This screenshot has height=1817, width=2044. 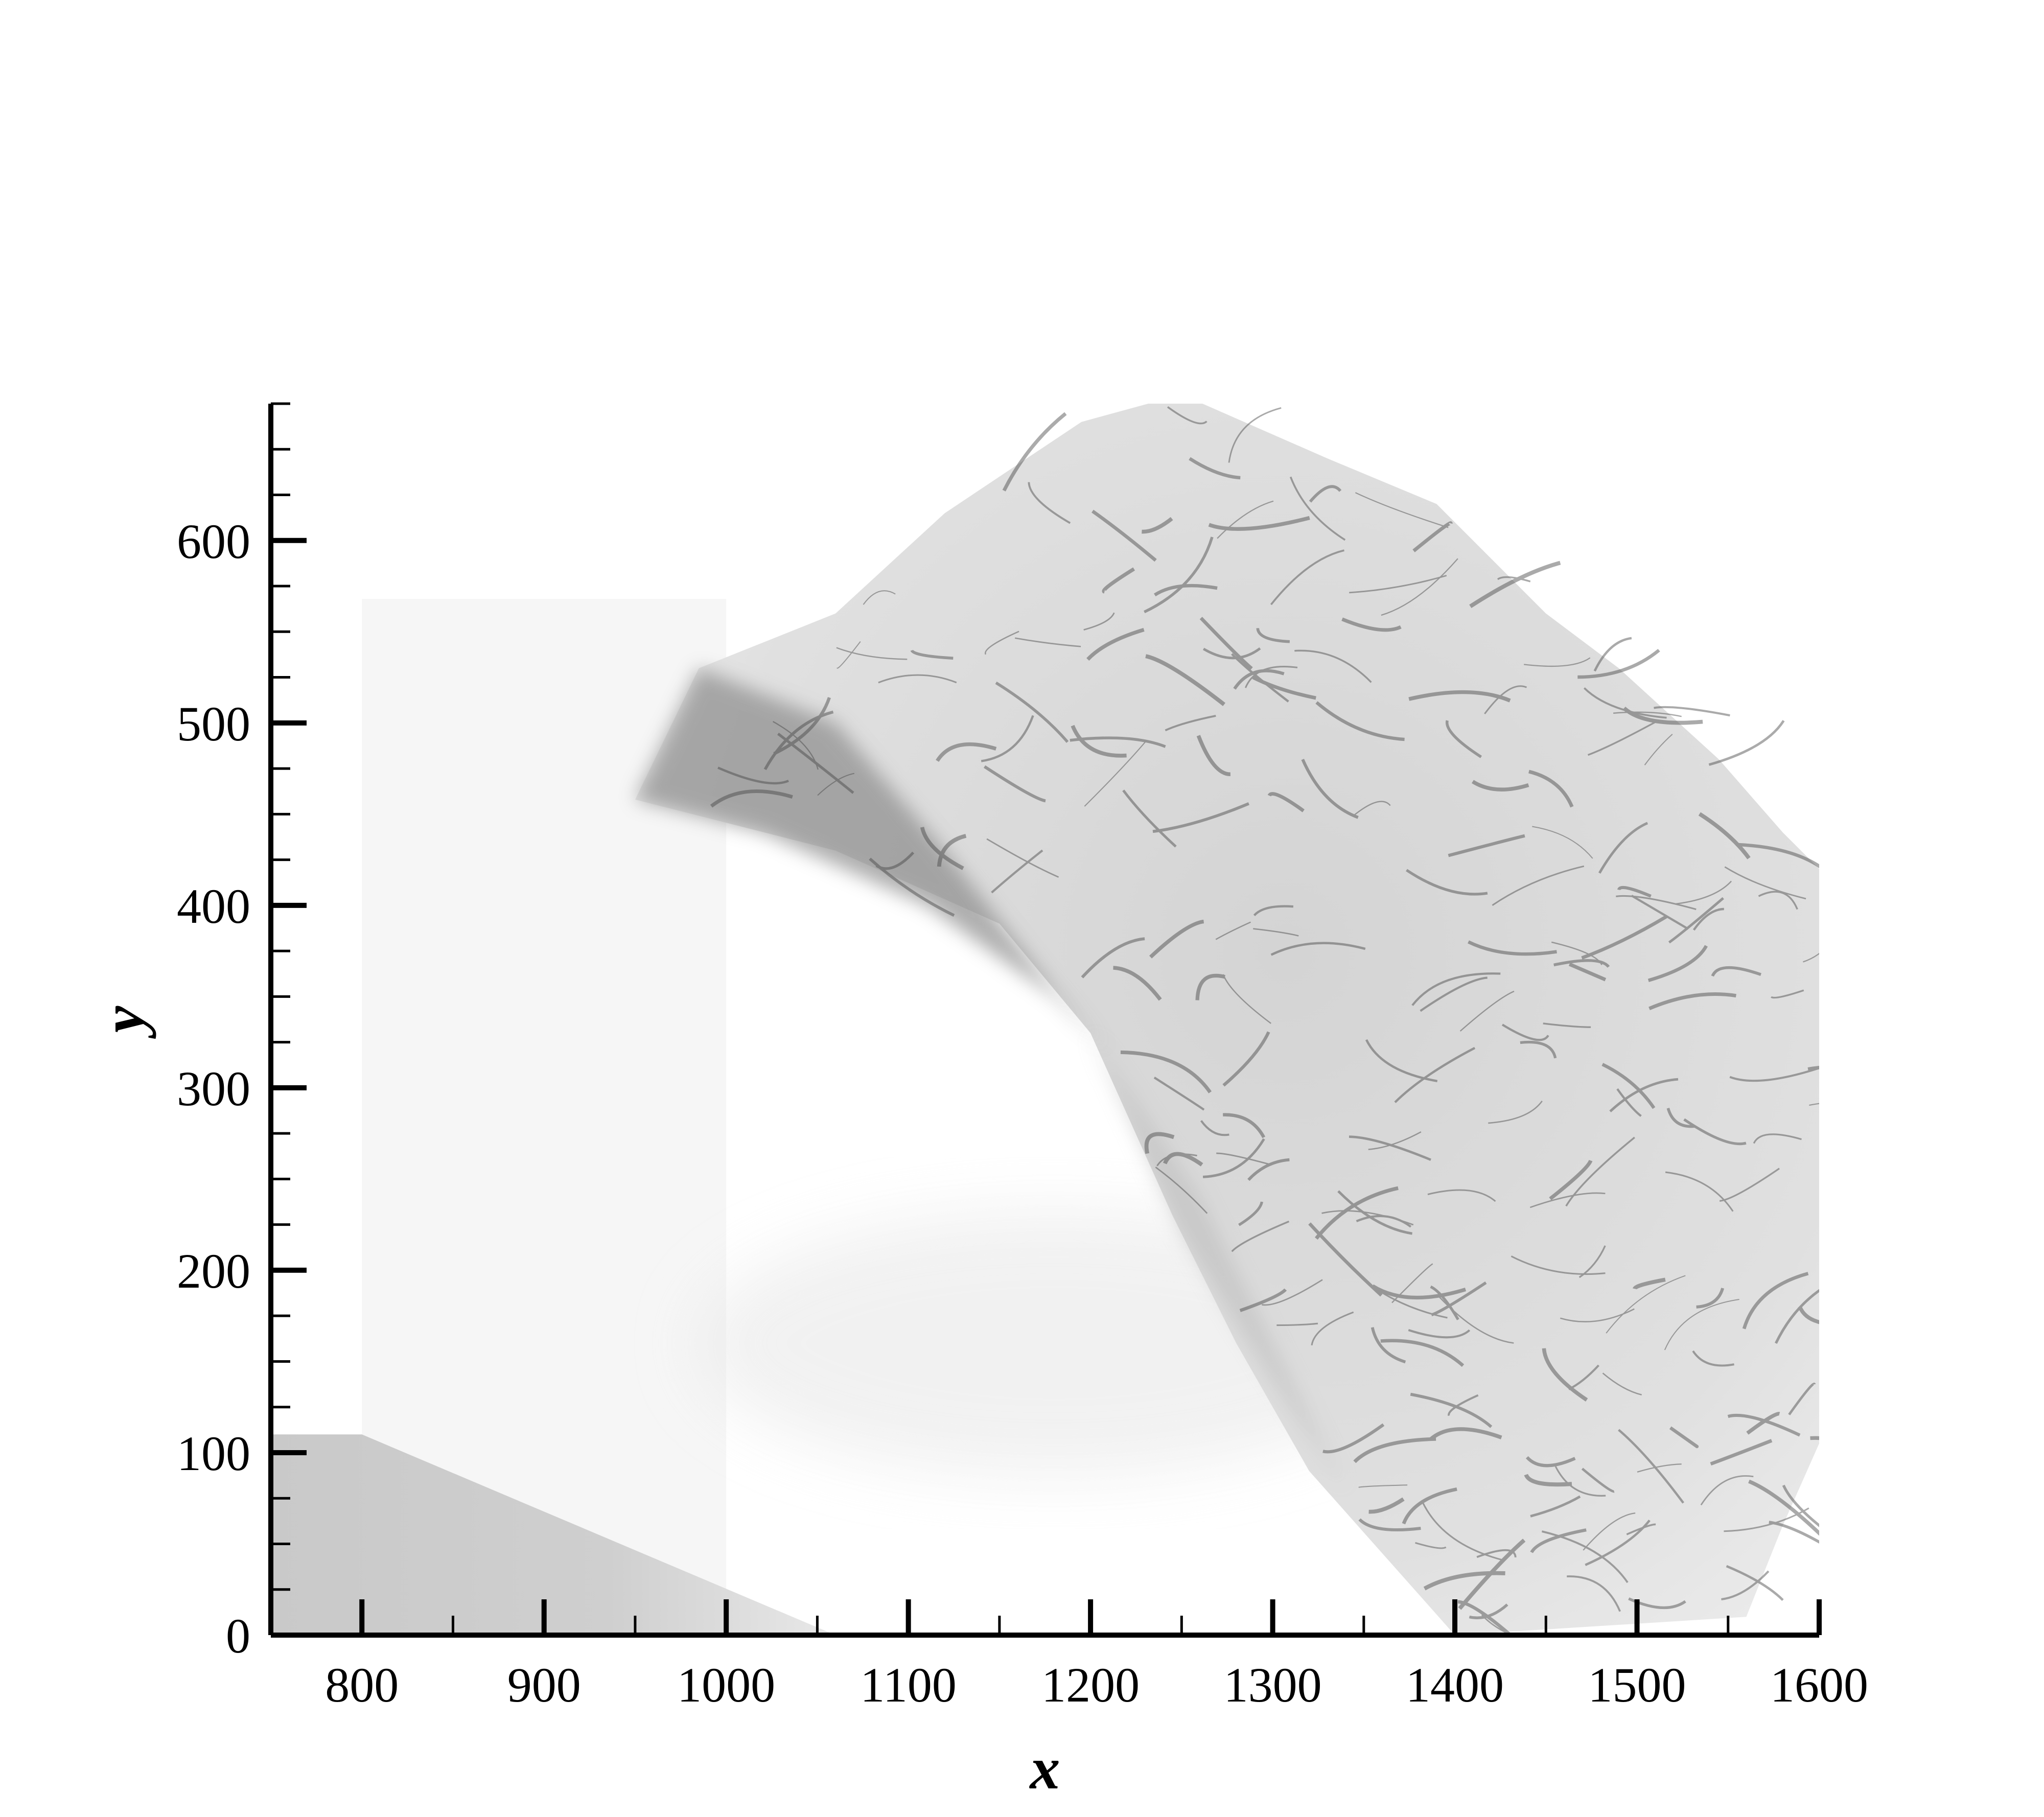 What do you see at coordinates (1044, 1768) in the screenshot?
I see `x-axis-title: x` at bounding box center [1044, 1768].